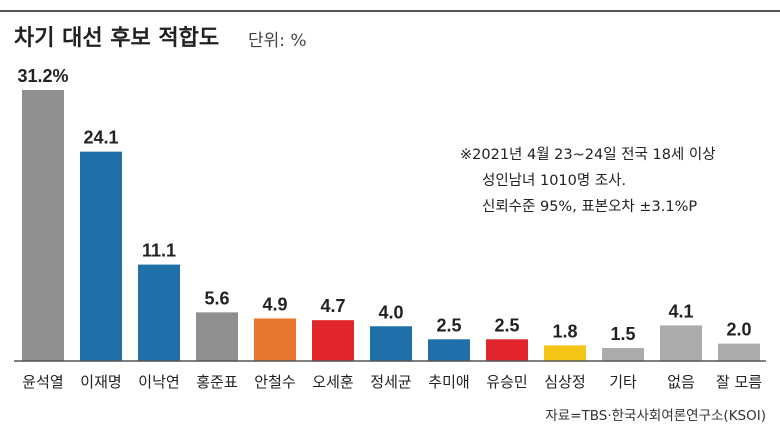 The image size is (780, 433). What do you see at coordinates (42, 76) in the screenshot?
I see `value-label-1: 31.2%` at bounding box center [42, 76].